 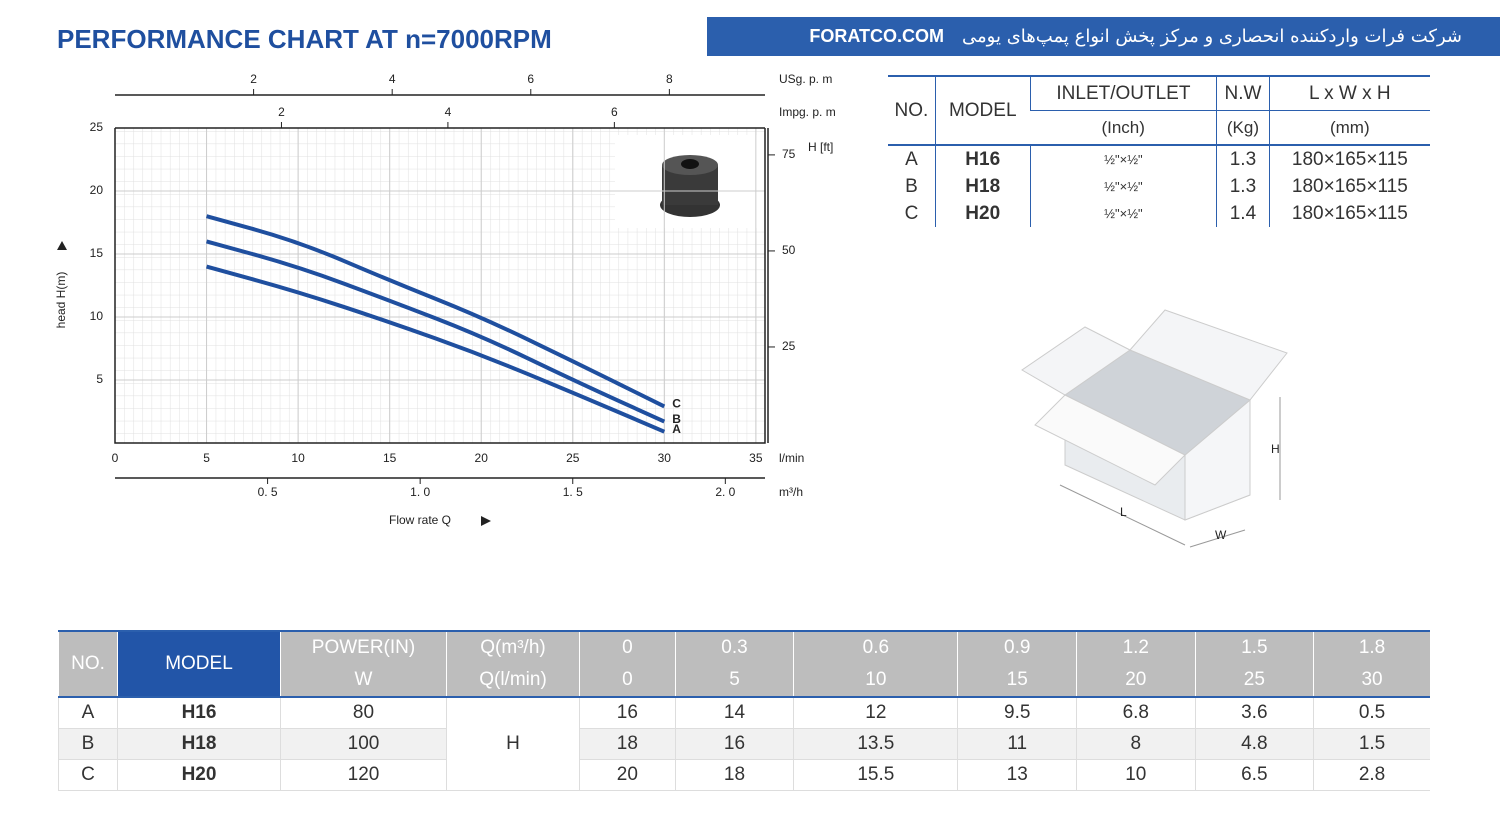 What do you see at coordinates (268, 492) in the screenshot?
I see `secondary-tick-label: 0. 5` at bounding box center [268, 492].